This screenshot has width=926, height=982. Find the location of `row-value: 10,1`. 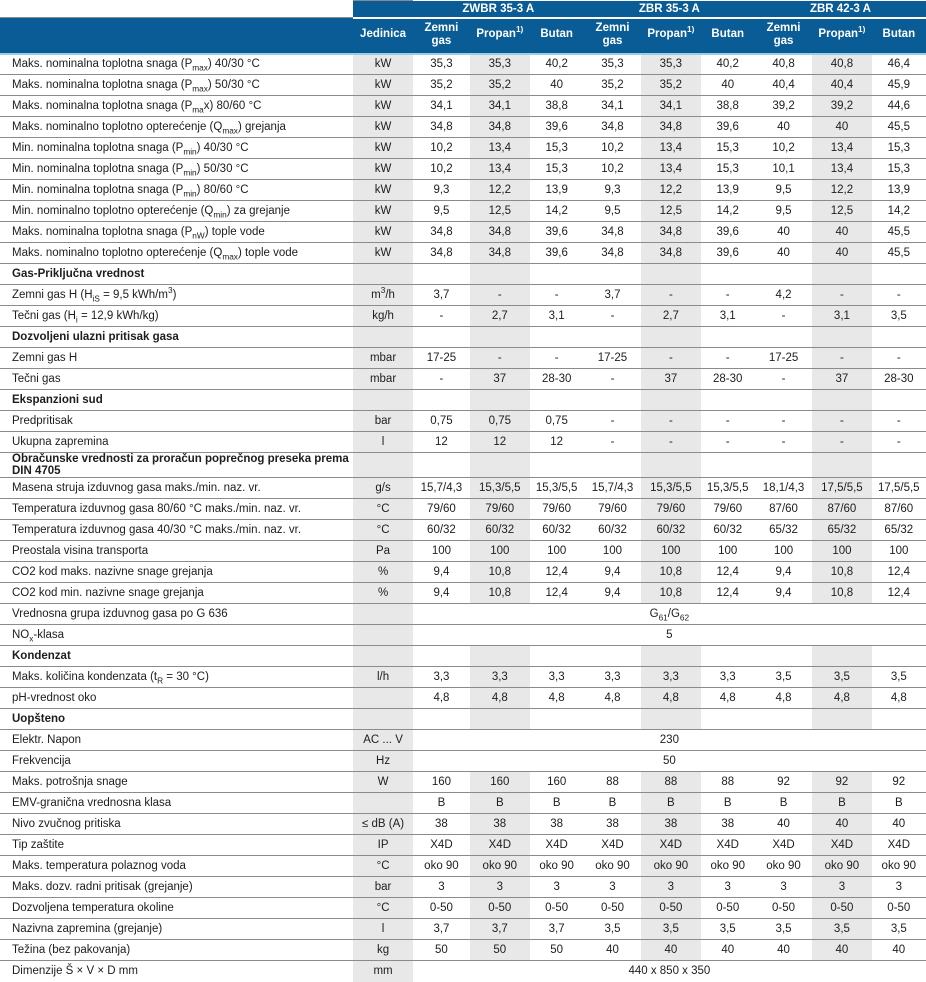

row-value: 10,1 is located at coordinates (783, 169).